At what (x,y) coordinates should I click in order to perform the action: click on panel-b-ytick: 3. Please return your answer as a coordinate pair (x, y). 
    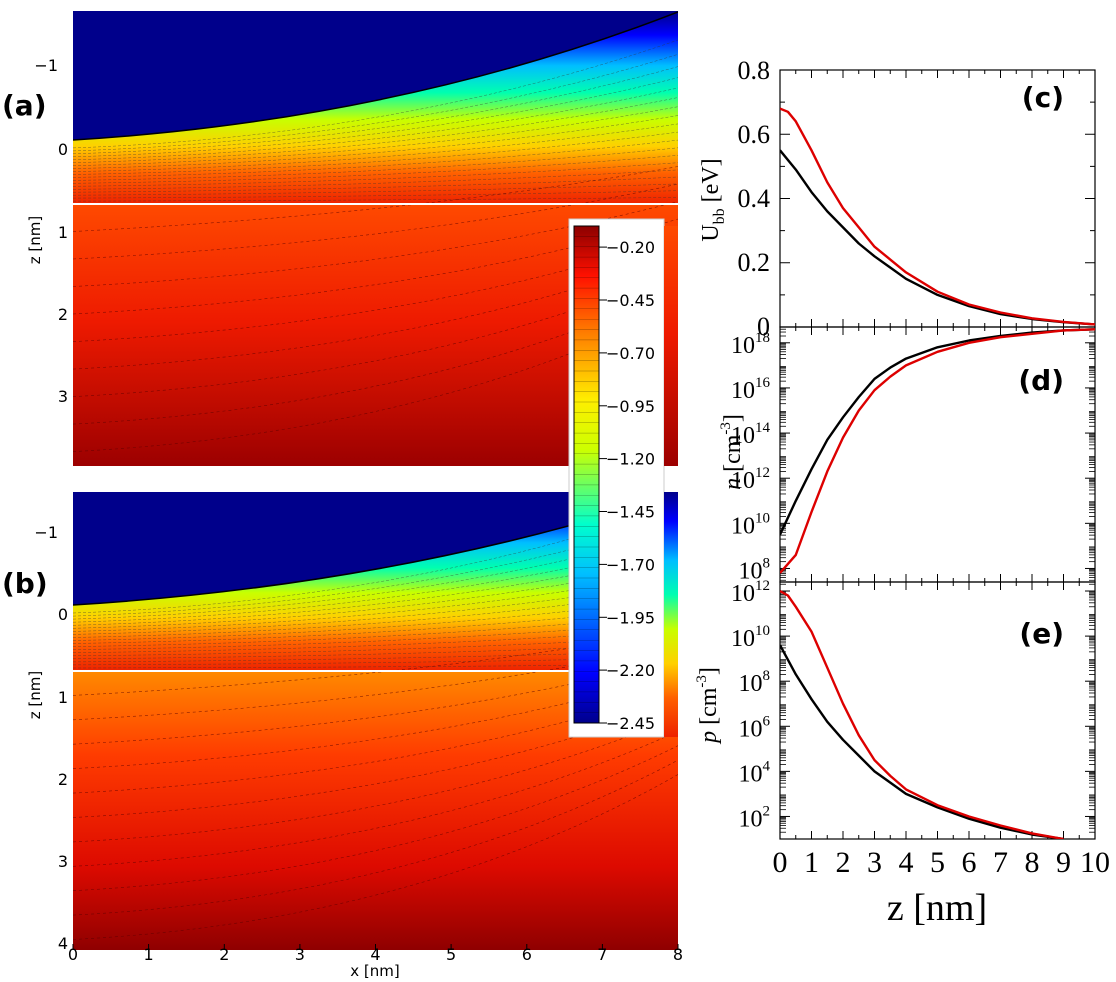
    Looking at the image, I should click on (63, 861).